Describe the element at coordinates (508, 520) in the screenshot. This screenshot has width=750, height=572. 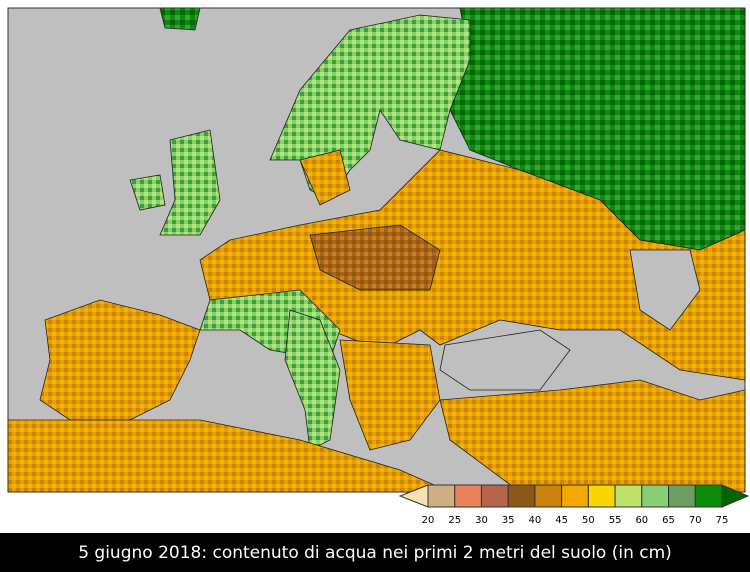
I see `colorbar-label: 35` at that location.